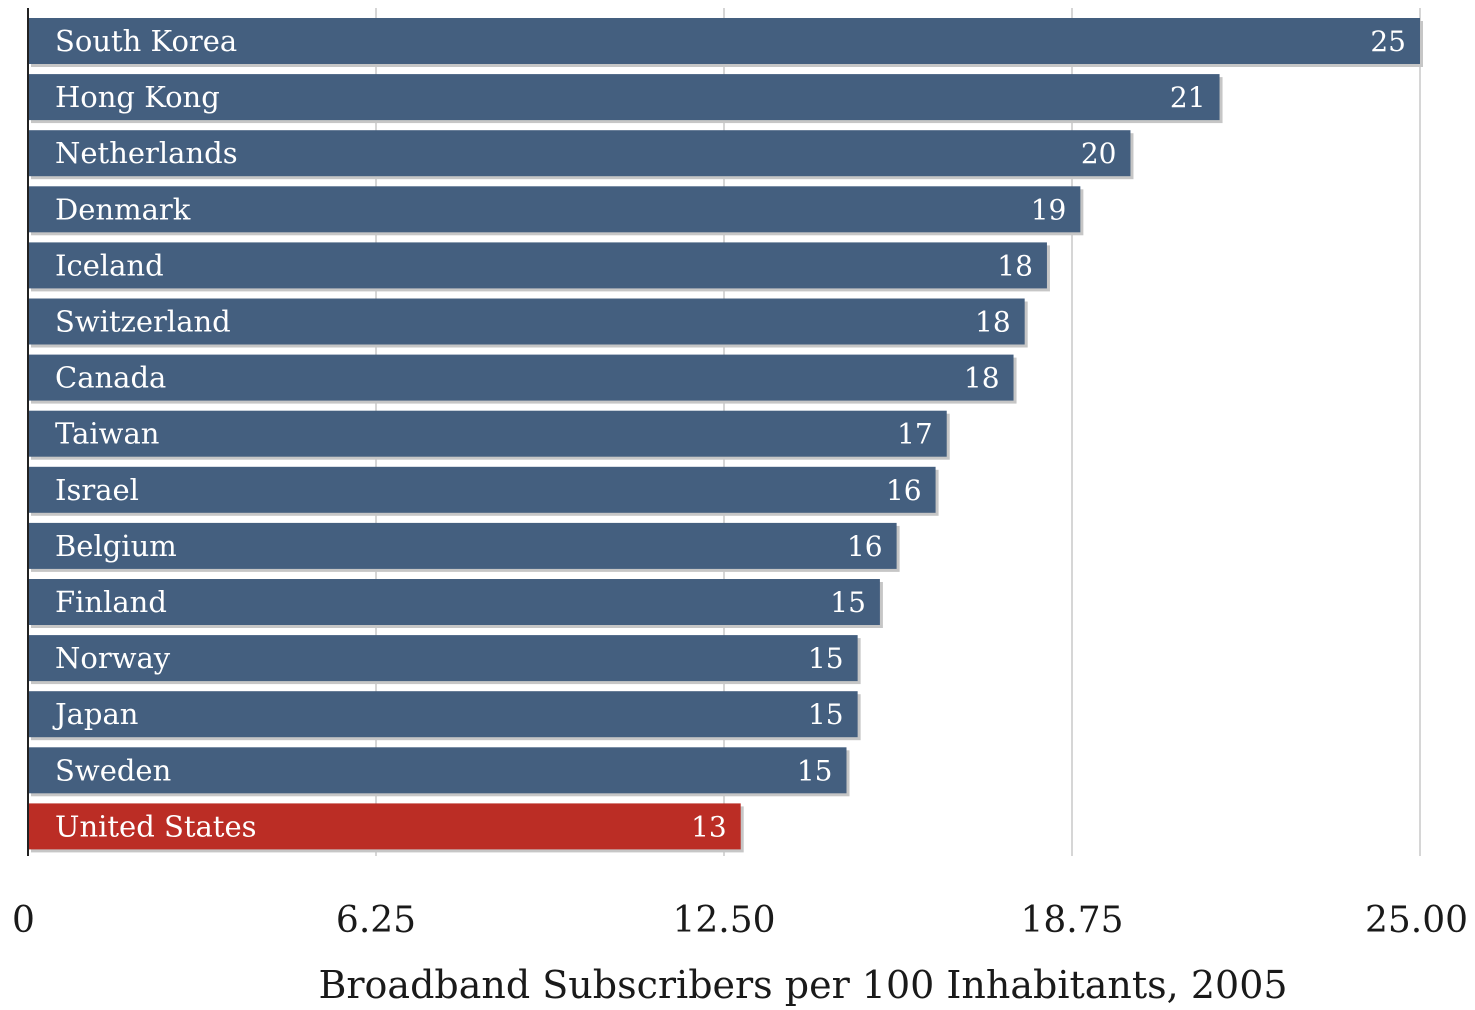 The height and width of the screenshot is (1010, 1475). Describe the element at coordinates (724, 41) in the screenshot. I see `bar-south-korea` at that location.